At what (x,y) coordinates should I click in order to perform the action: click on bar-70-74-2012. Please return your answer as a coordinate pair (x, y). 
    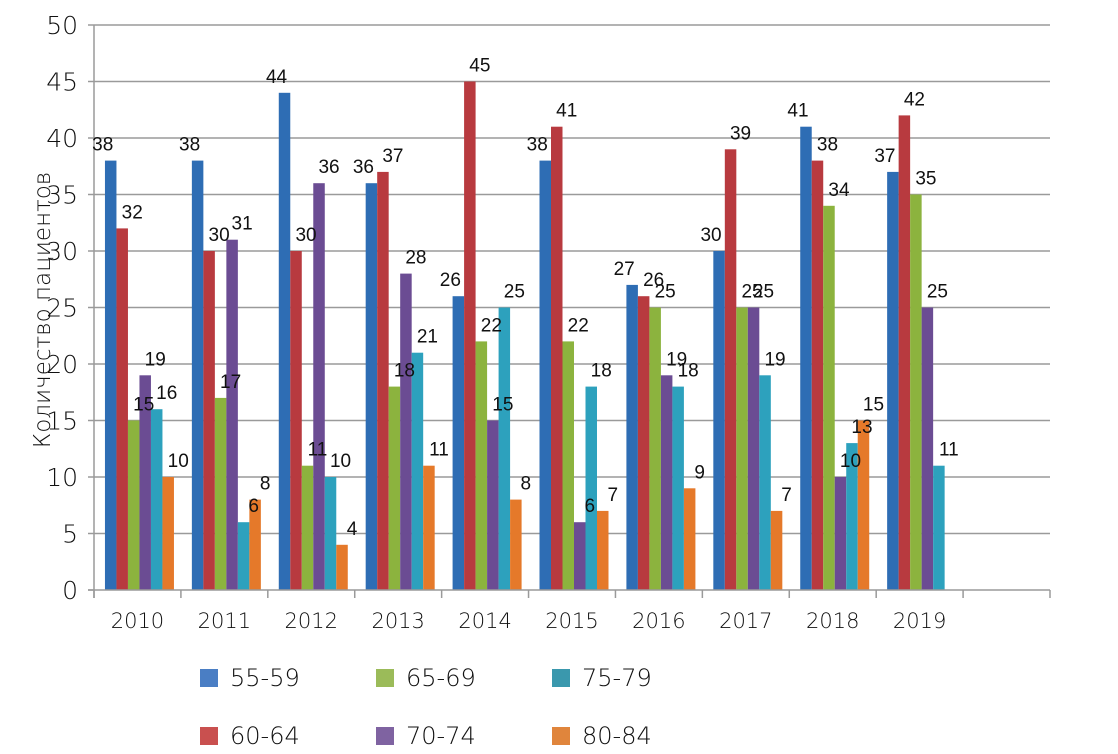
    Looking at the image, I should click on (319, 386).